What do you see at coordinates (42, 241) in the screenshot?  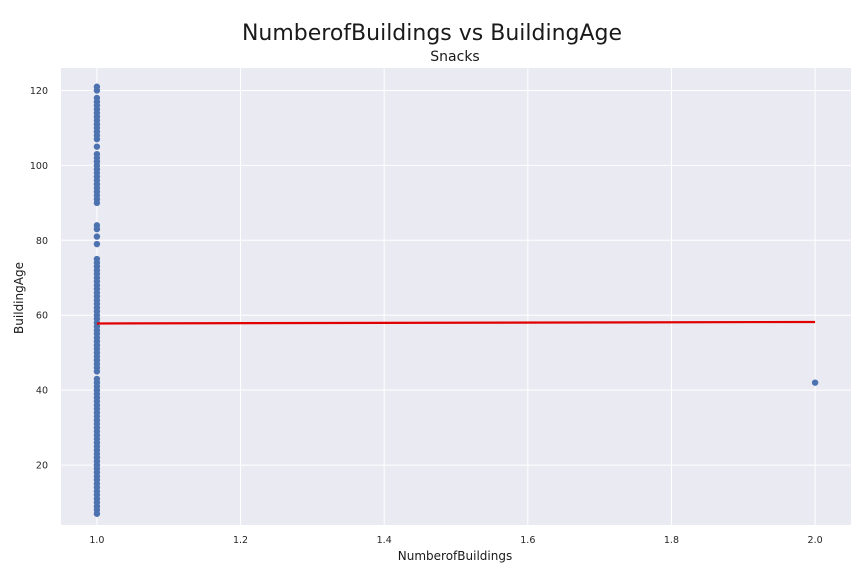 I see `y-tick-label: 80` at bounding box center [42, 241].